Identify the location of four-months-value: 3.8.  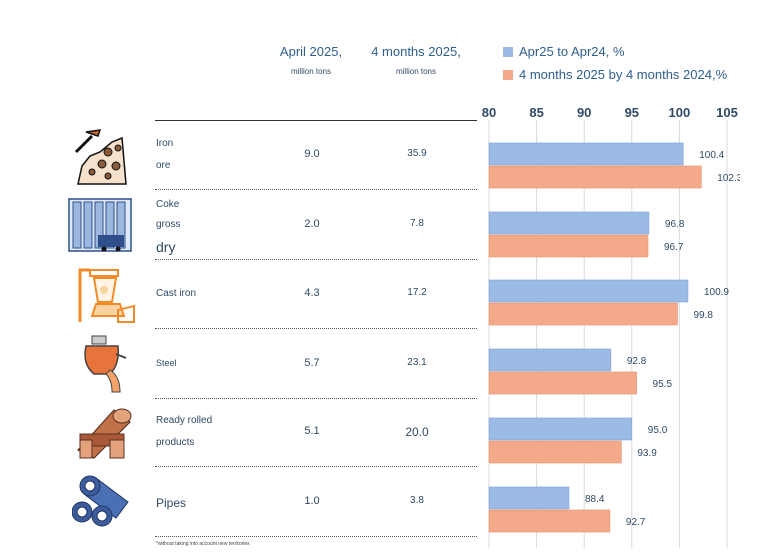
(417, 500).